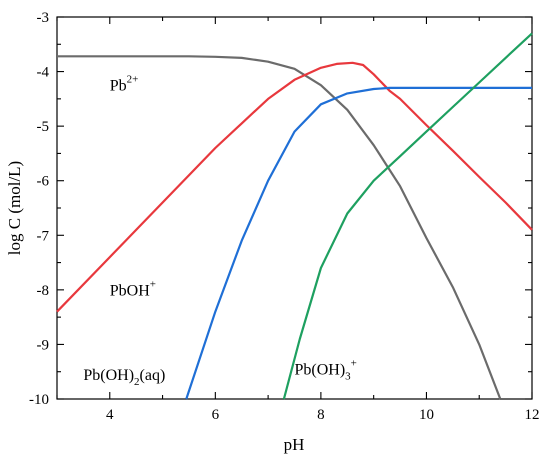 The height and width of the screenshot is (464, 550). Describe the element at coordinates (43, 182) in the screenshot. I see `y-tick-label: -6` at that location.